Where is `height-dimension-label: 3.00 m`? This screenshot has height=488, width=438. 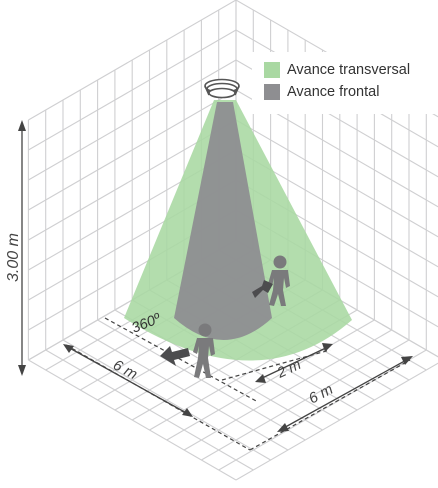 height-dimension-label: 3.00 m is located at coordinates (13, 257).